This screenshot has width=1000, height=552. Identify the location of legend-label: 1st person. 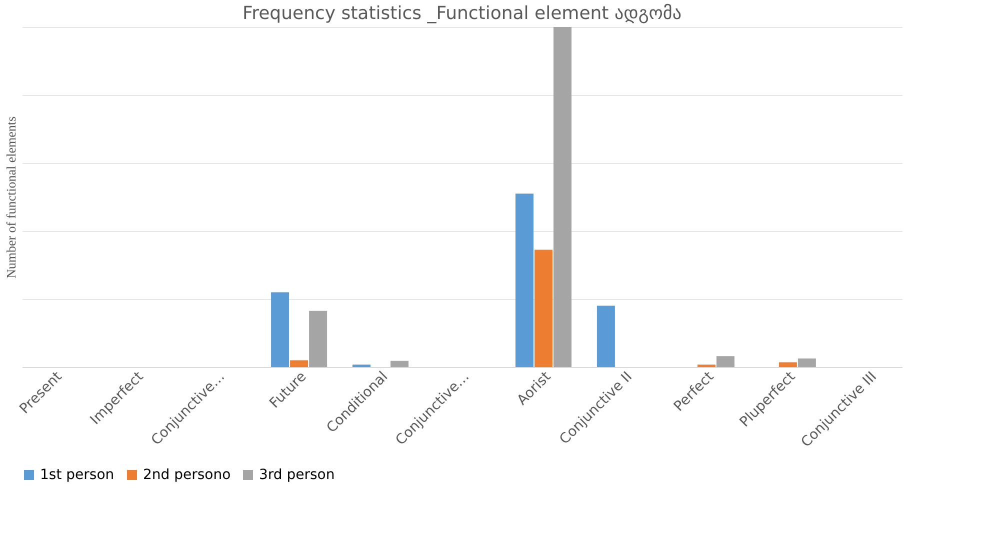
(77, 475).